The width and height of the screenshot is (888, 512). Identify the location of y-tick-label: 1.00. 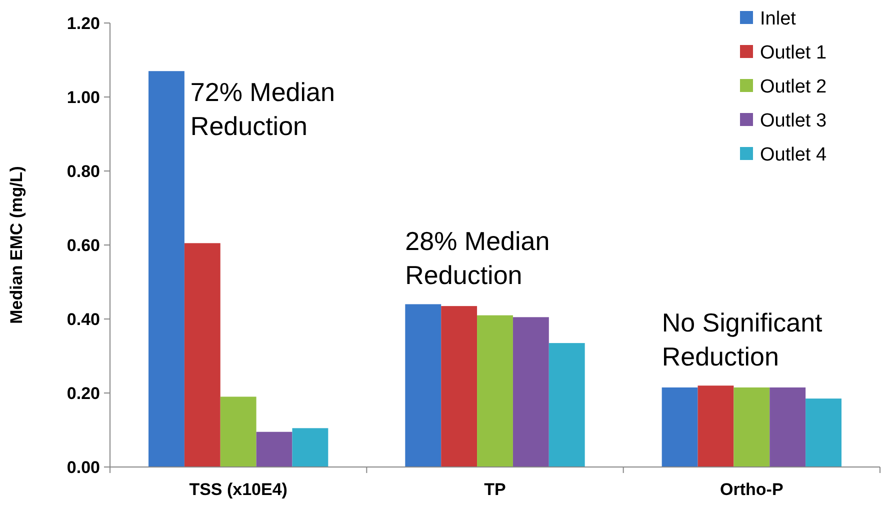
(83, 97).